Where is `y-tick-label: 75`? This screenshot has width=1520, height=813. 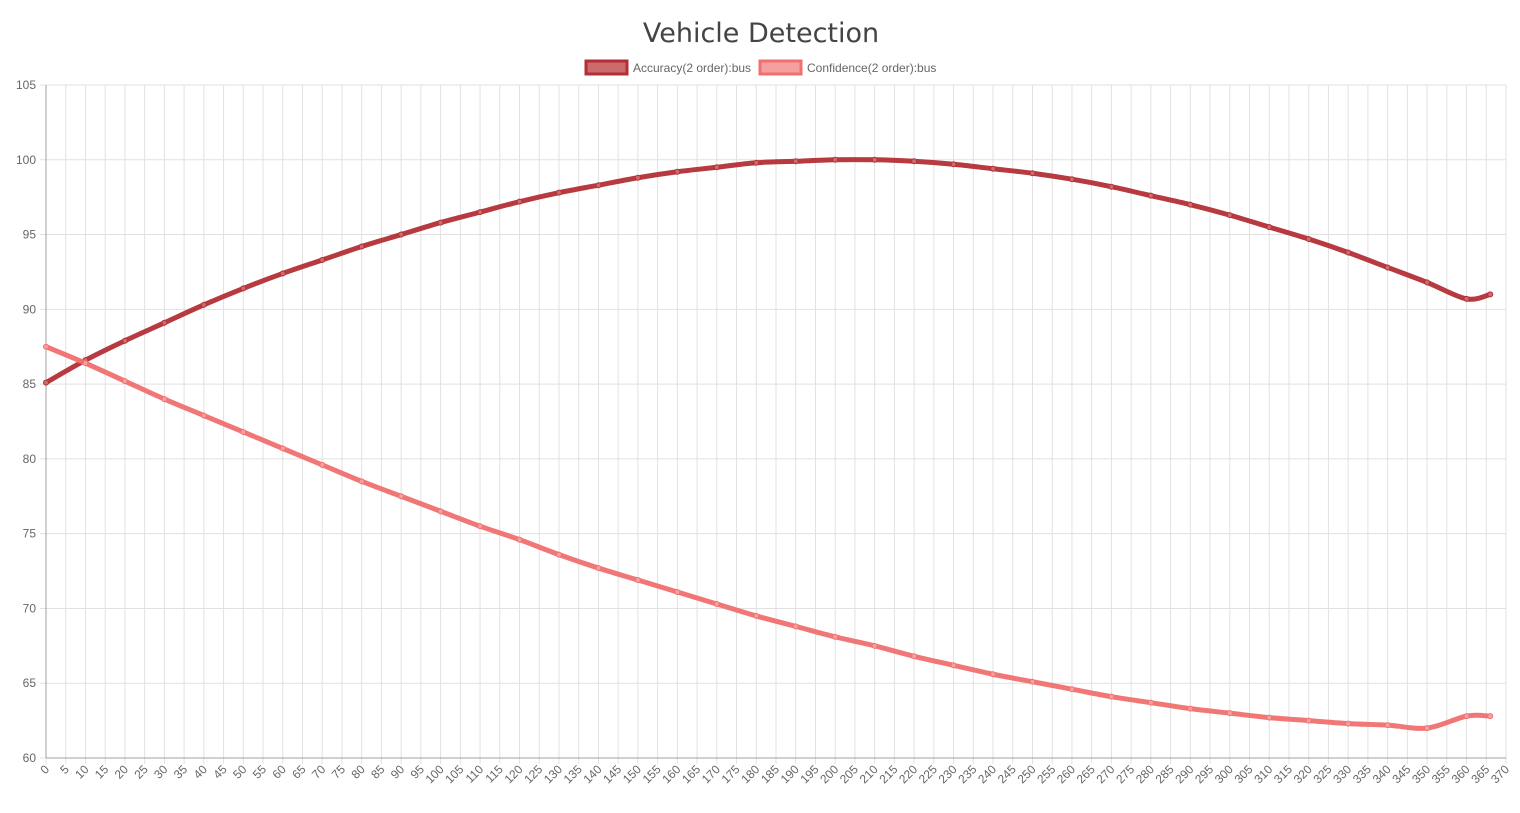 y-tick-label: 75 is located at coordinates (30, 534).